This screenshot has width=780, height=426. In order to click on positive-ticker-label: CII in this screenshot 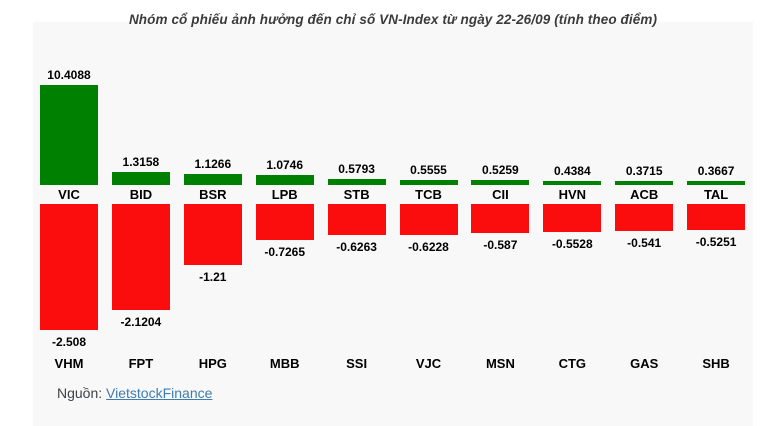, I will do `click(500, 194)`.